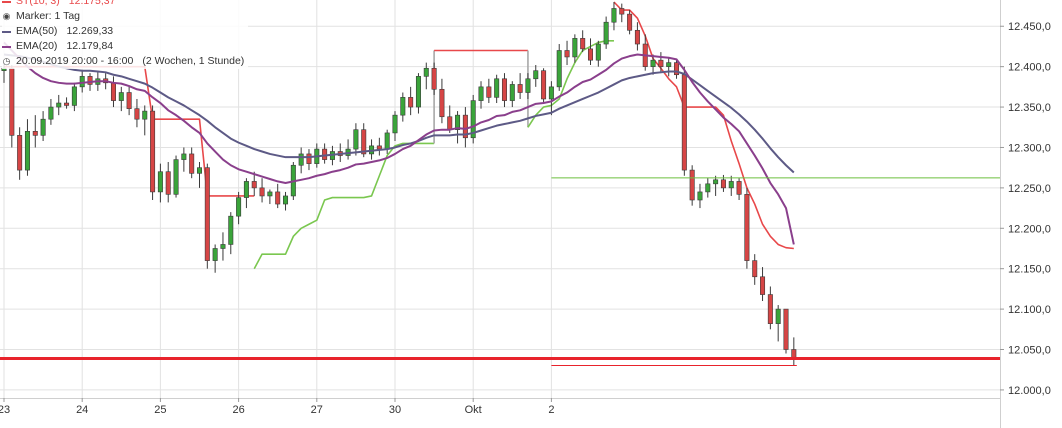 The width and height of the screenshot is (1062, 428). What do you see at coordinates (38, 3) in the screenshot?
I see `supertrend-name: ST(10, 3)` at bounding box center [38, 3].